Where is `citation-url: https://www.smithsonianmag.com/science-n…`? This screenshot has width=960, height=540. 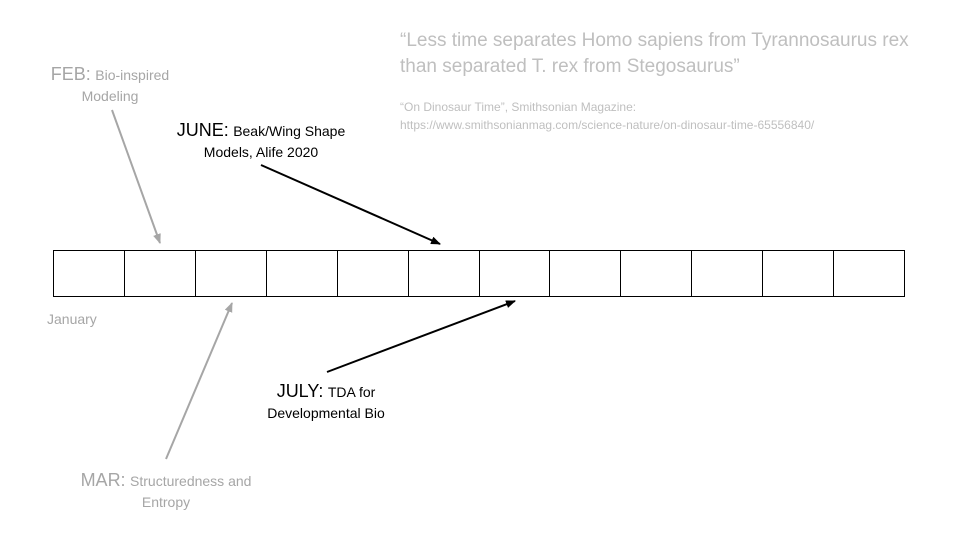 citation-url: https://www.smithsonianmag.com/science-n… is located at coordinates (607, 125).